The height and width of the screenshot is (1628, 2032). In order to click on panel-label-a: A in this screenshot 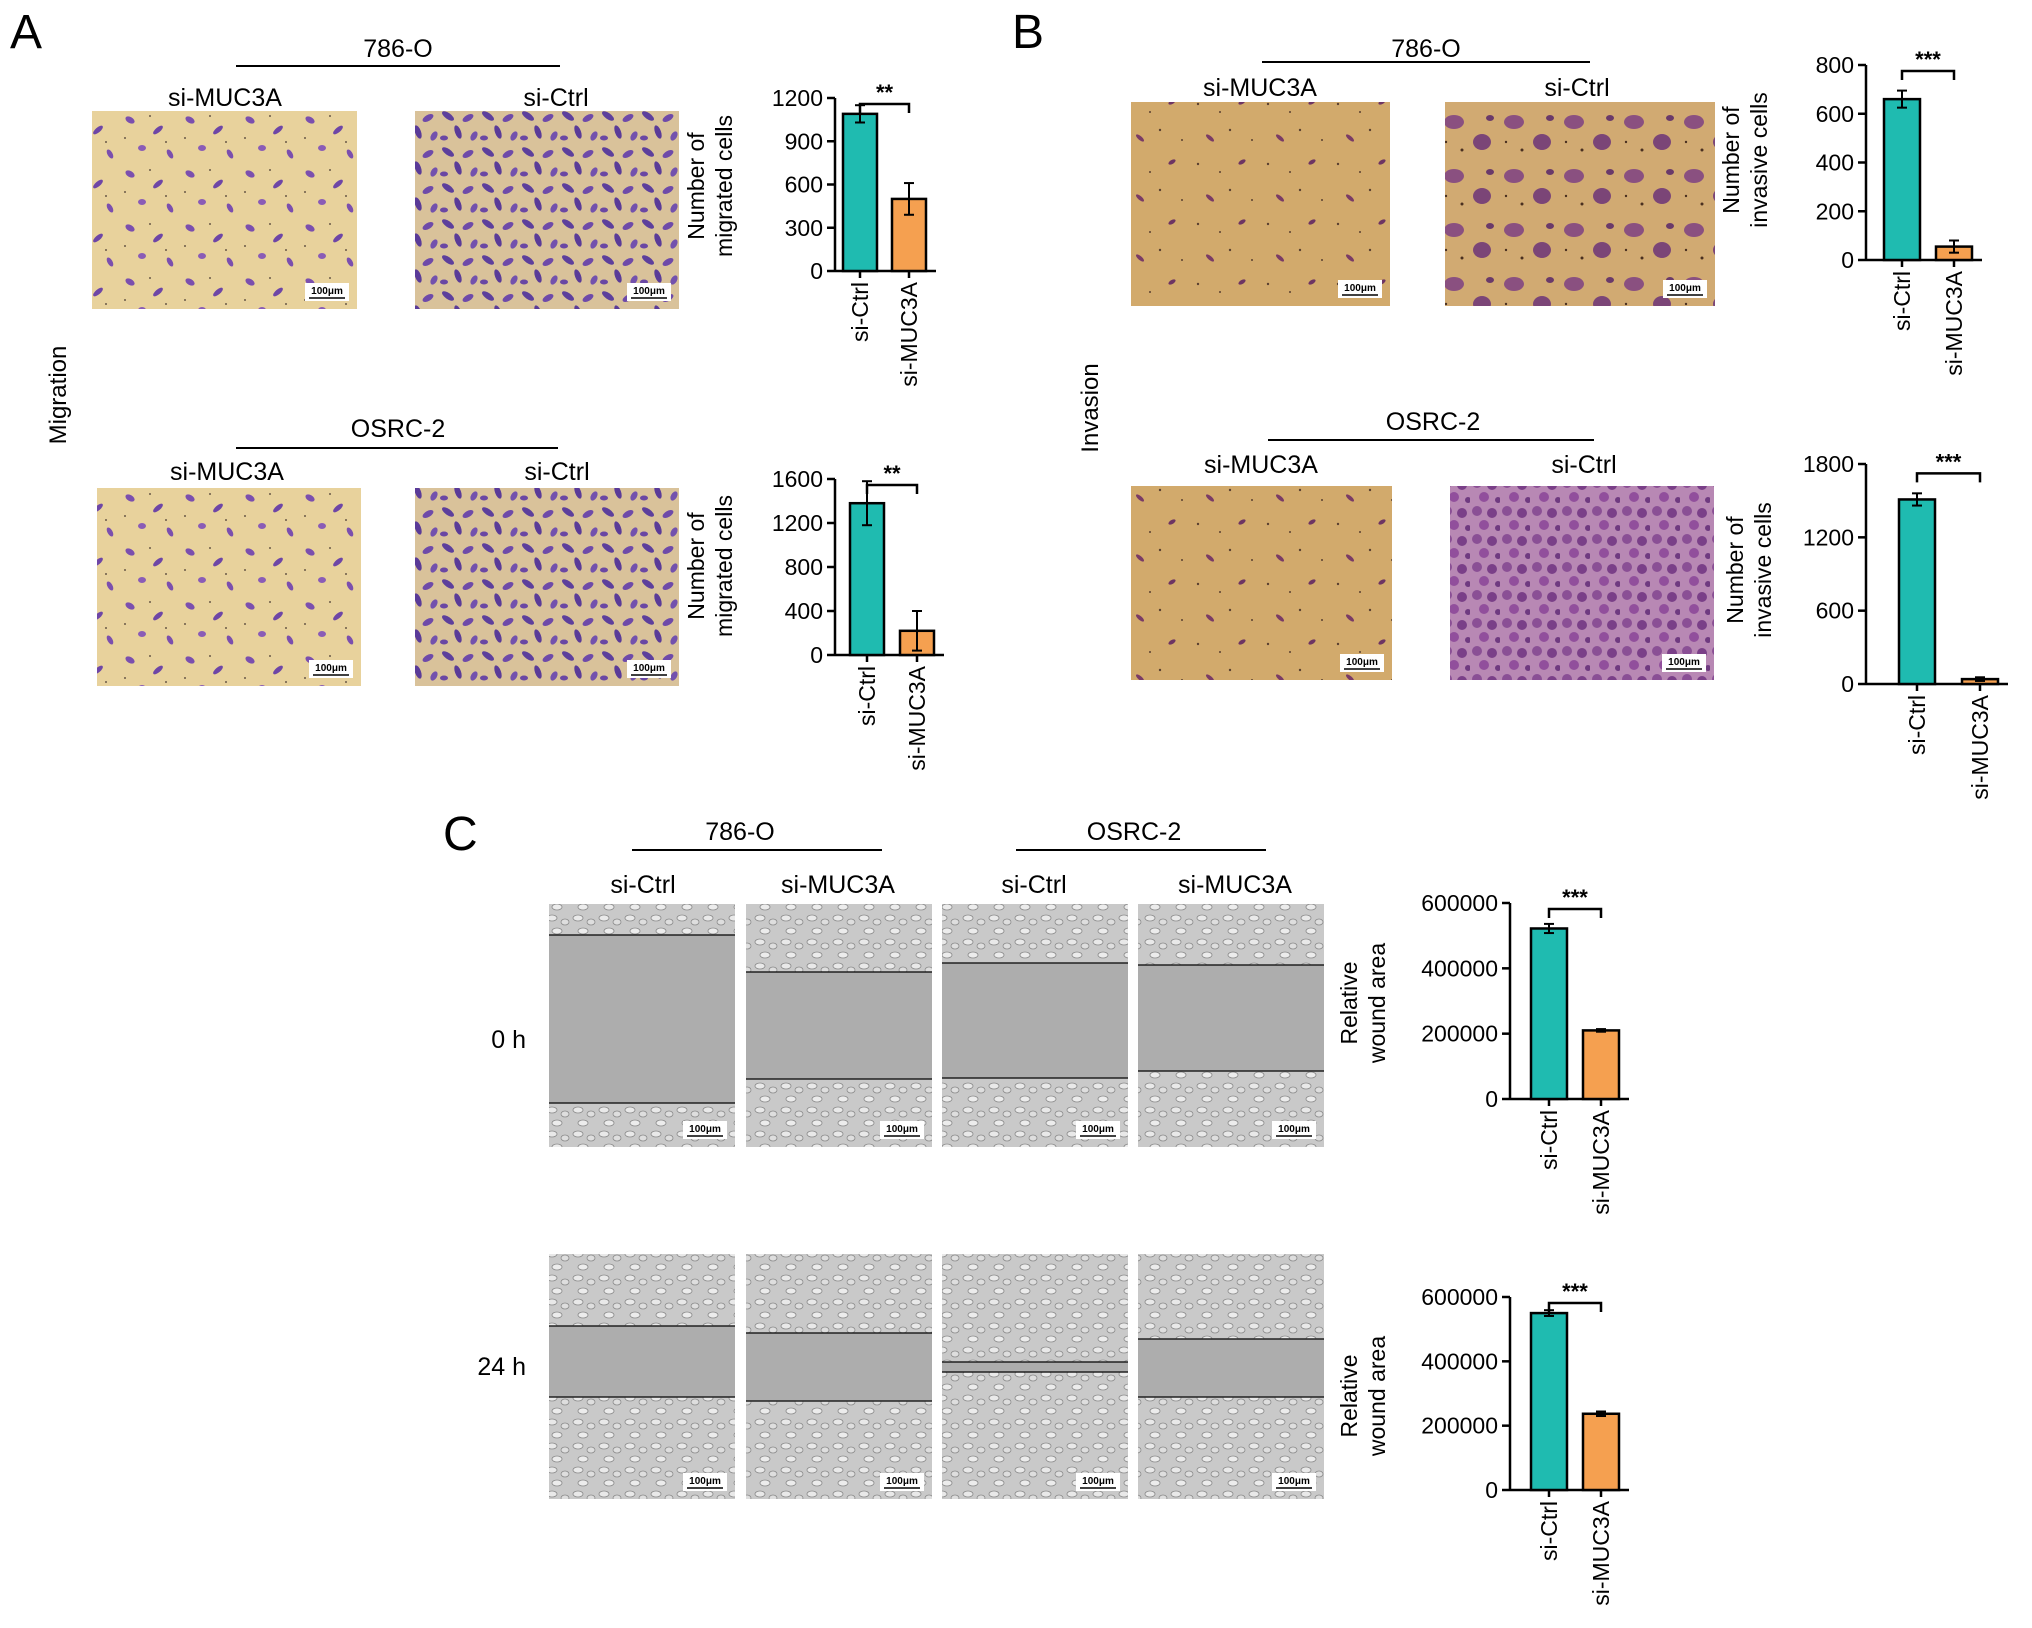, I will do `click(26, 32)`.